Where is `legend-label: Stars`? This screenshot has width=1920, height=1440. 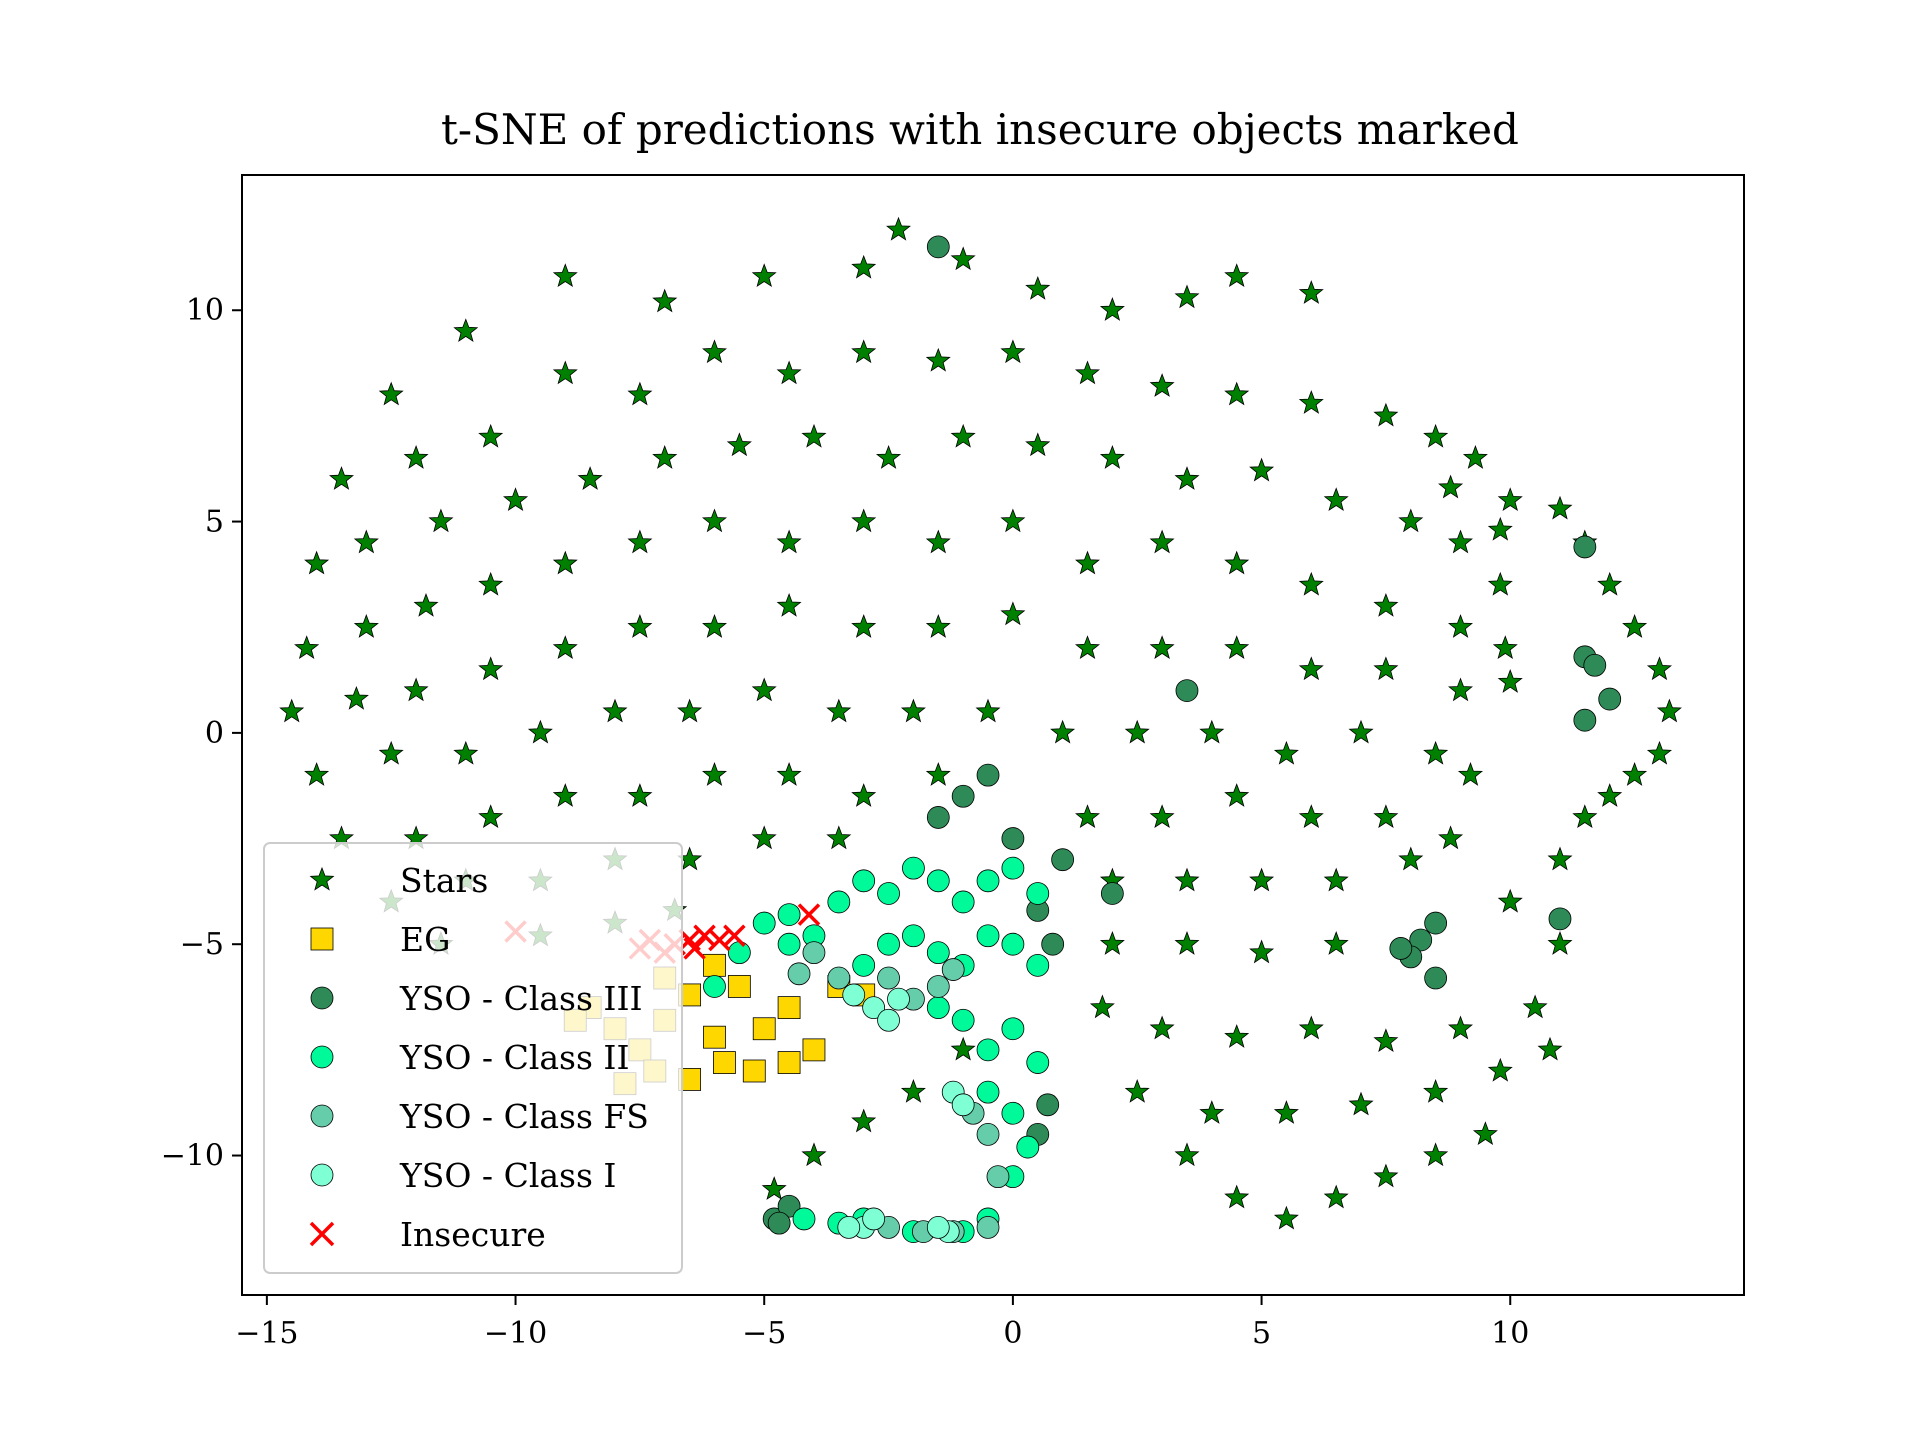
legend-label: Stars is located at coordinates (444, 880).